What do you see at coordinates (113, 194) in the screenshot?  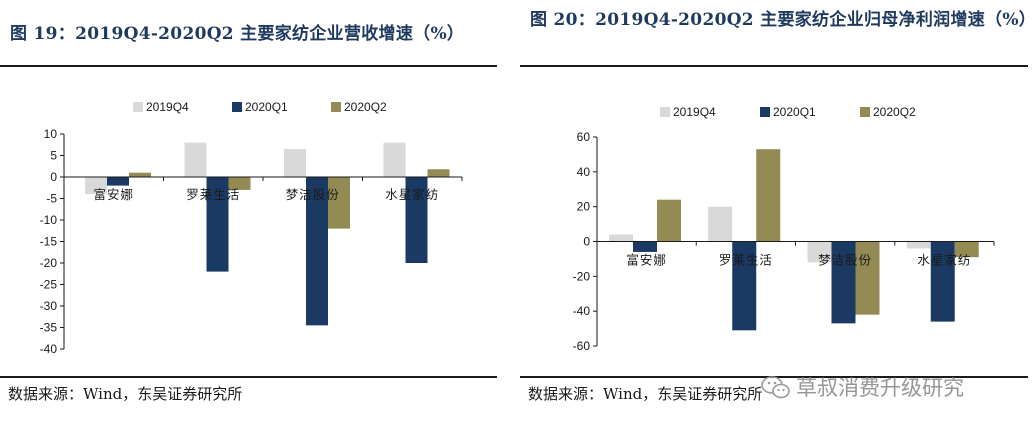 I see `fig19-category-label-0: 富安娜` at bounding box center [113, 194].